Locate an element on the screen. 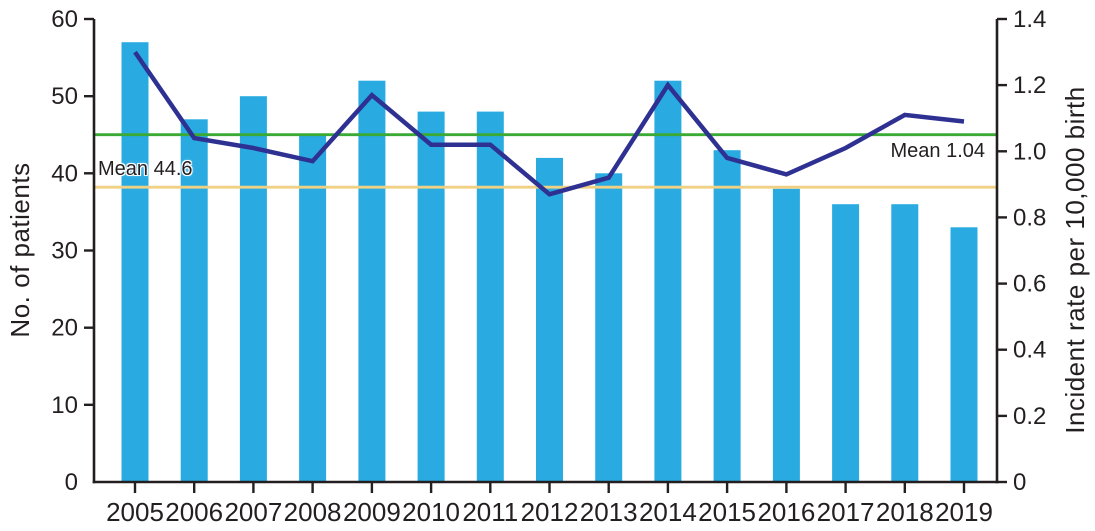 This screenshot has width=1095, height=531. x-tick-label-2018: 2018 is located at coordinates (905, 512).